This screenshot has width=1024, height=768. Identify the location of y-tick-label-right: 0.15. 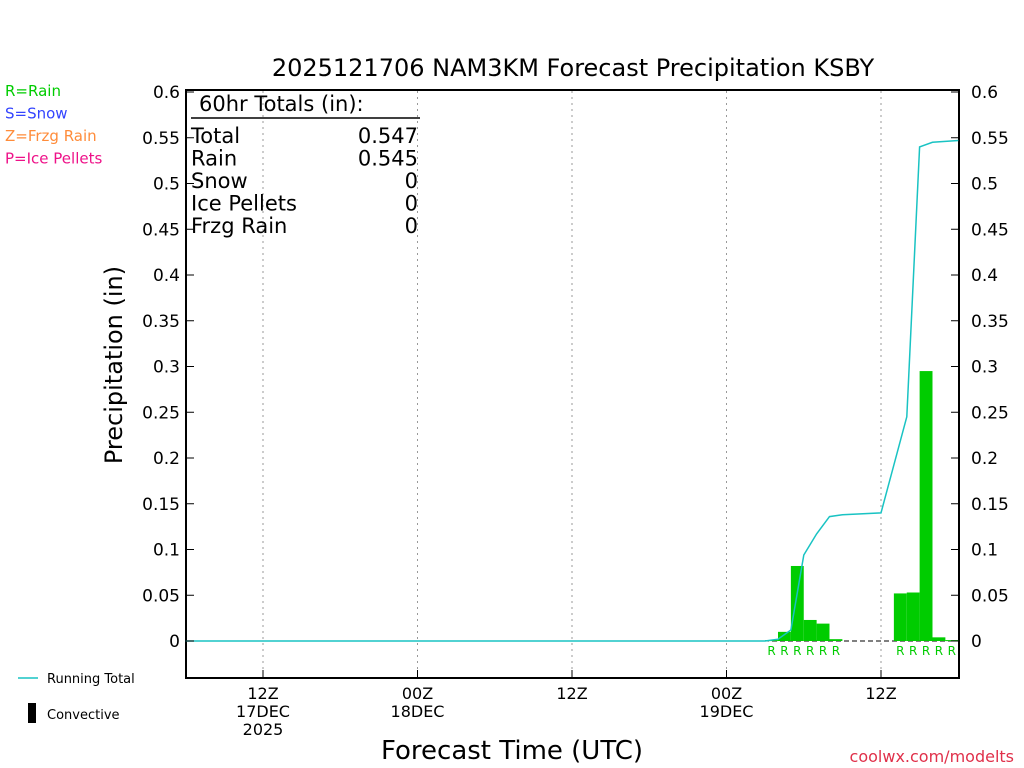
(990, 505).